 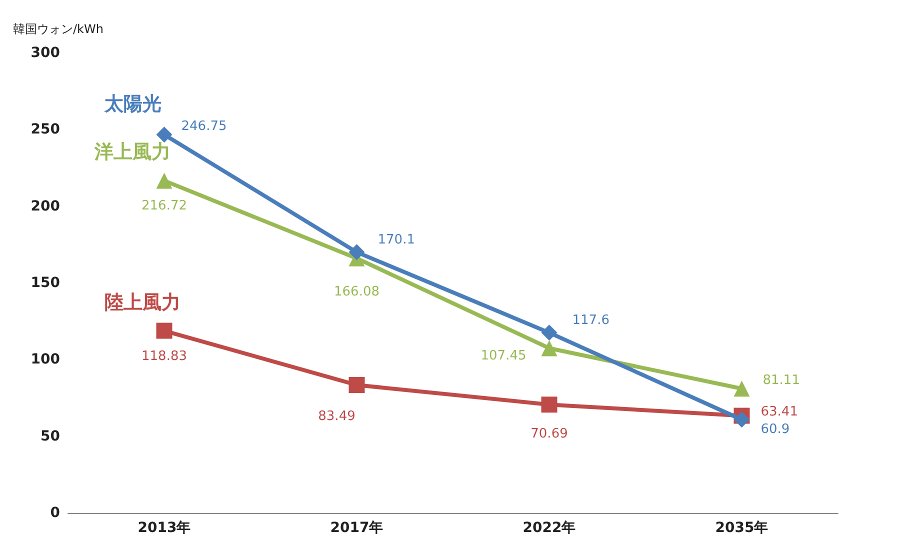 I want to click on y-tick-label: 100, so click(x=45, y=360).